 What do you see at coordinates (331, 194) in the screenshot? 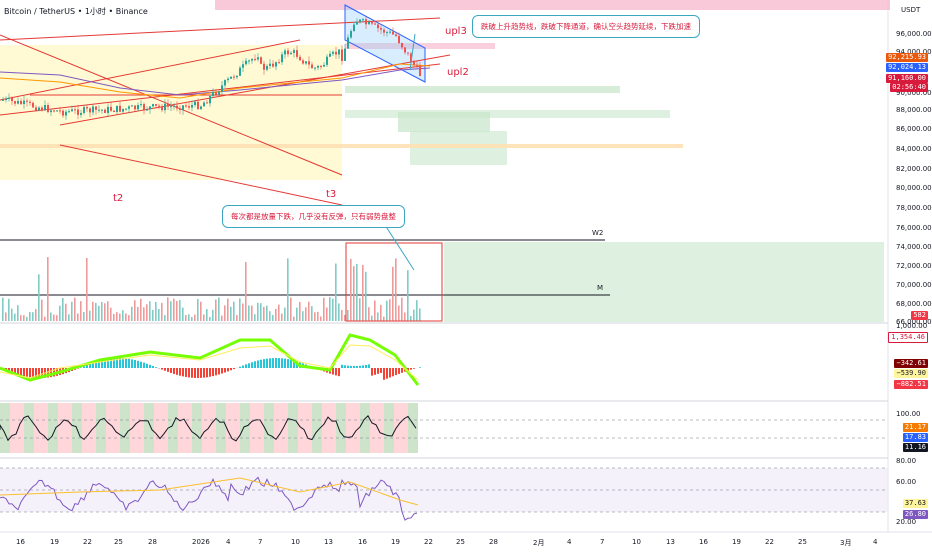
I see `label-t3: t3` at bounding box center [331, 194].